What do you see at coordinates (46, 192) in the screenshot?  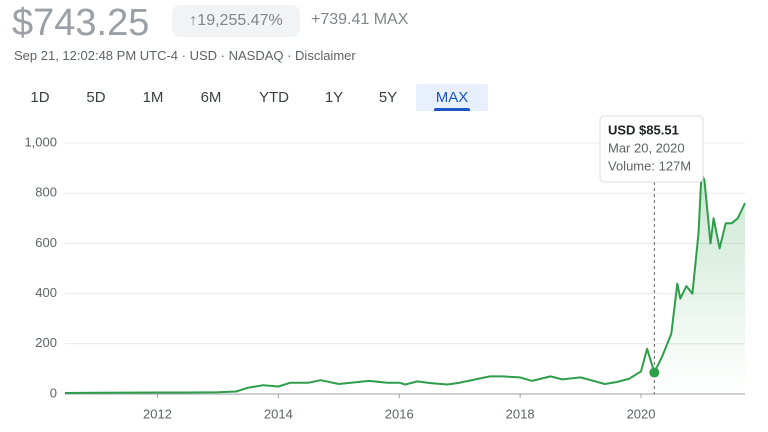 I see `y-tick-label: 800` at bounding box center [46, 192].